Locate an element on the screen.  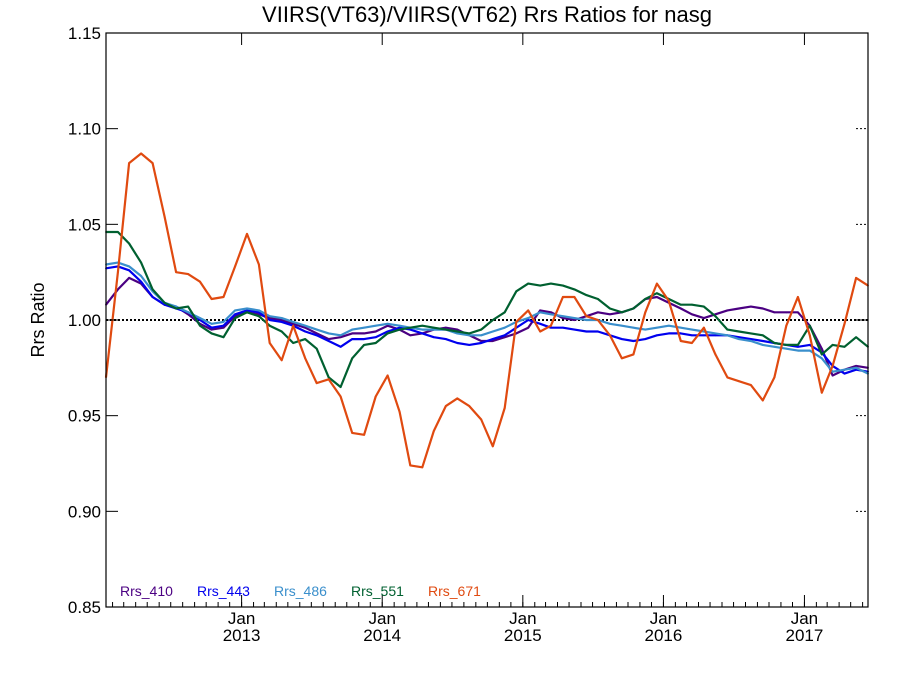
x-tick-year-label: 2013 is located at coordinates (242, 635).